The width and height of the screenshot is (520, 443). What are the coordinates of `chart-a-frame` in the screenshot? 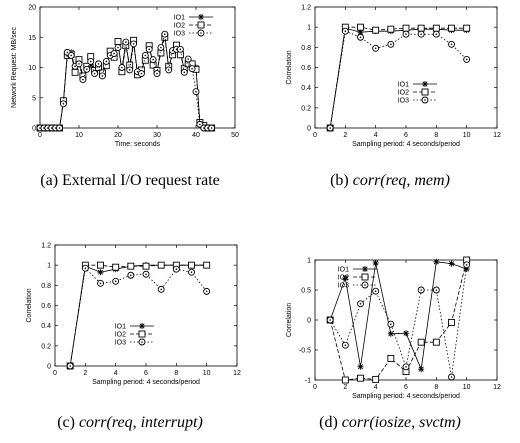 It's located at (137, 67).